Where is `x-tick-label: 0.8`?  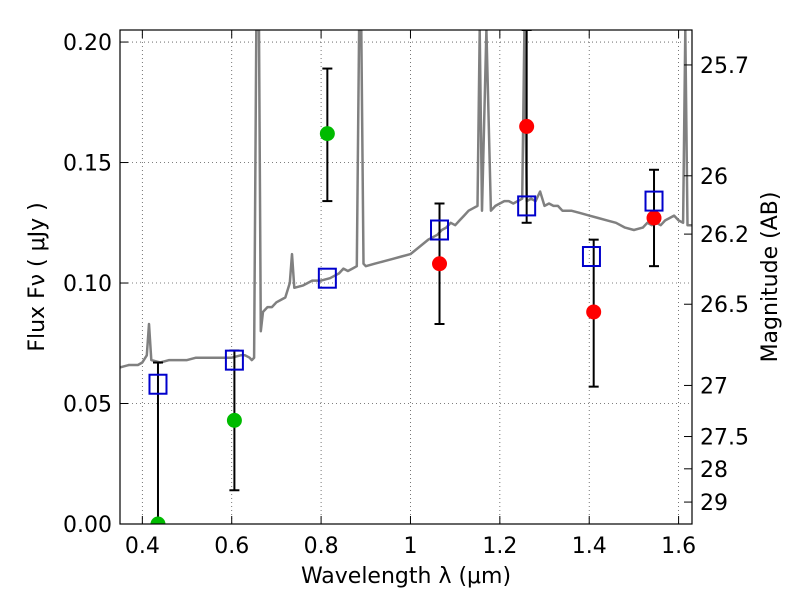 x-tick-label: 0.8 is located at coordinates (321, 546).